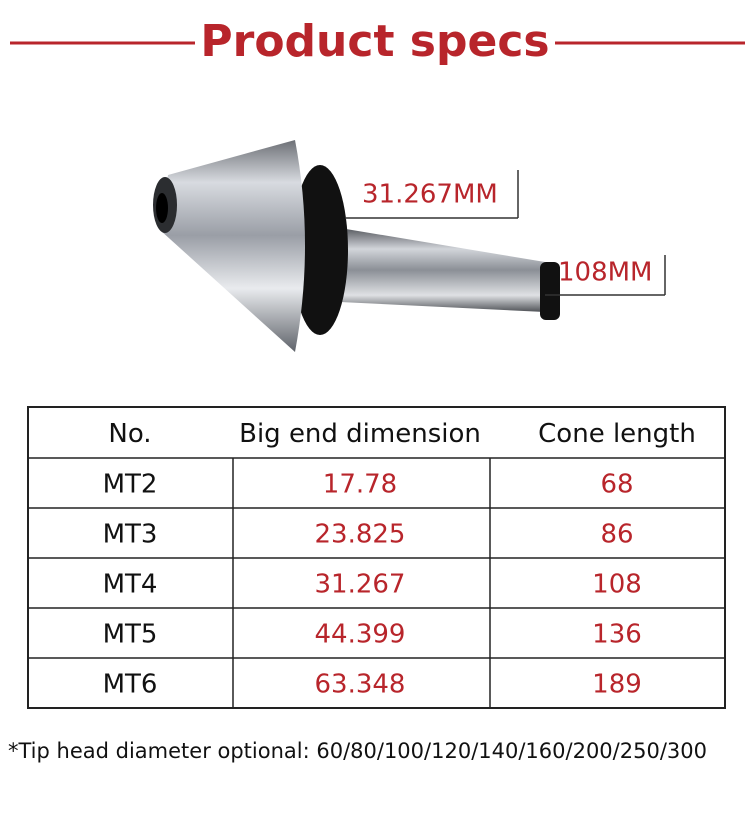 This screenshot has height=820, width=750. I want to click on model-cell: MT3, so click(130, 535).